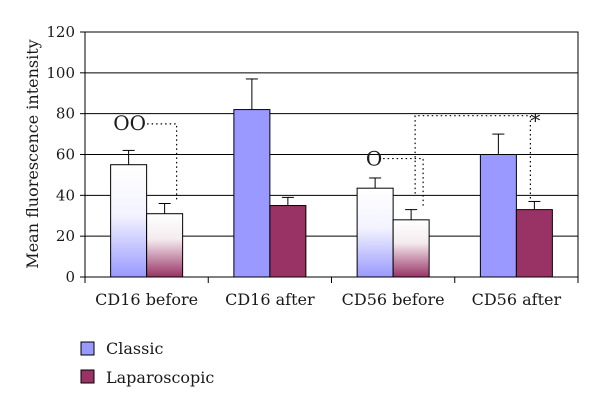 The width and height of the screenshot is (600, 410). Describe the element at coordinates (129, 123) in the screenshot. I see `significance-symbol: OO` at that location.